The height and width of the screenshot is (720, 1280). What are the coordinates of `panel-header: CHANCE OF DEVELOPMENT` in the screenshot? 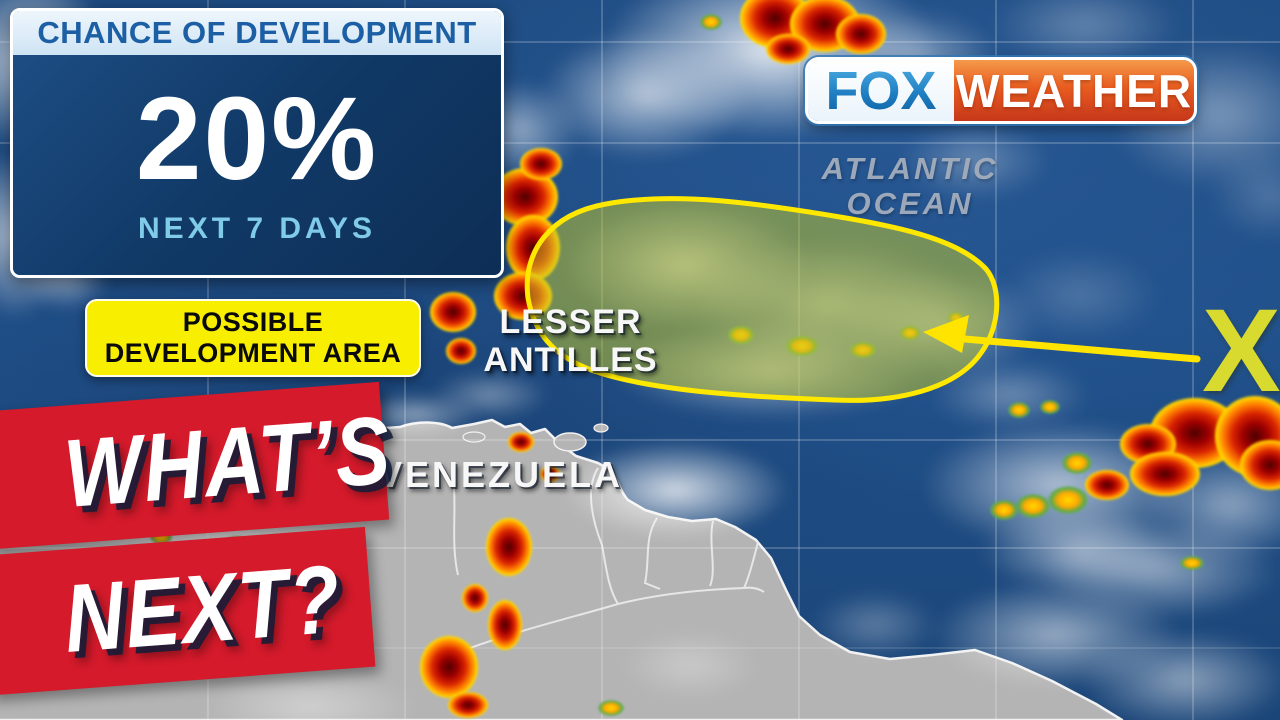 It's located at (257, 33).